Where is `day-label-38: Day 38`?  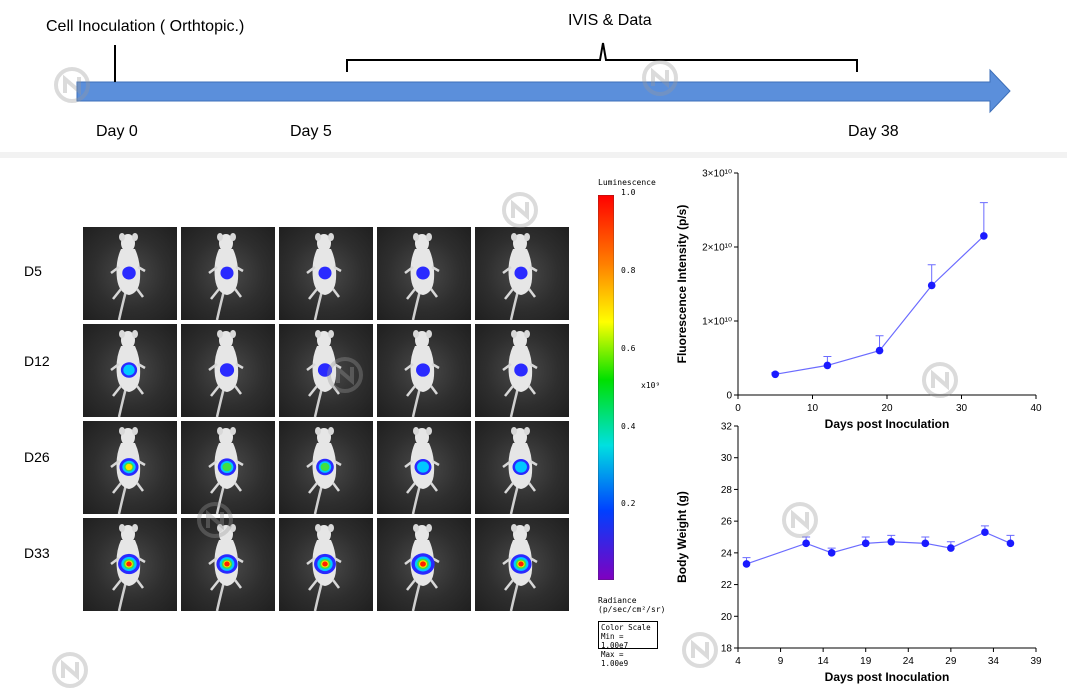
day-label-38: Day 38 is located at coordinates (873, 131).